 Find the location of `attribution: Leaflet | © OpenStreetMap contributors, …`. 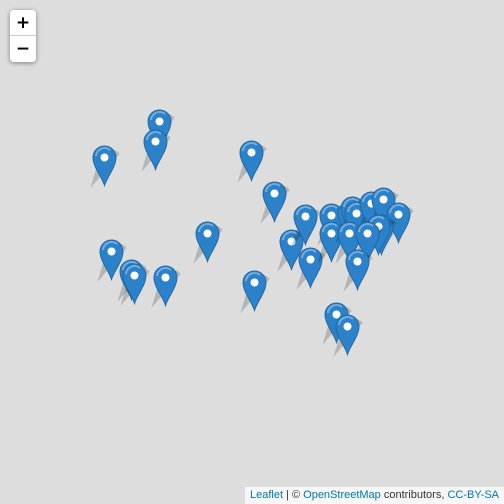

attribution: Leaflet | © OpenStreetMap contributors, … is located at coordinates (374, 495).